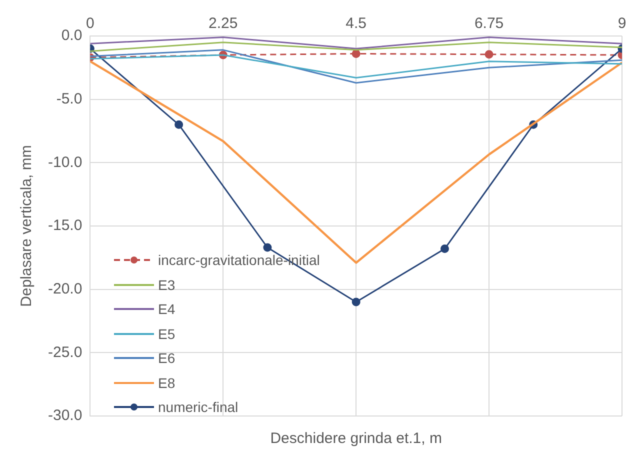  Describe the element at coordinates (167, 383) in the screenshot. I see `legend-label: E8` at that location.